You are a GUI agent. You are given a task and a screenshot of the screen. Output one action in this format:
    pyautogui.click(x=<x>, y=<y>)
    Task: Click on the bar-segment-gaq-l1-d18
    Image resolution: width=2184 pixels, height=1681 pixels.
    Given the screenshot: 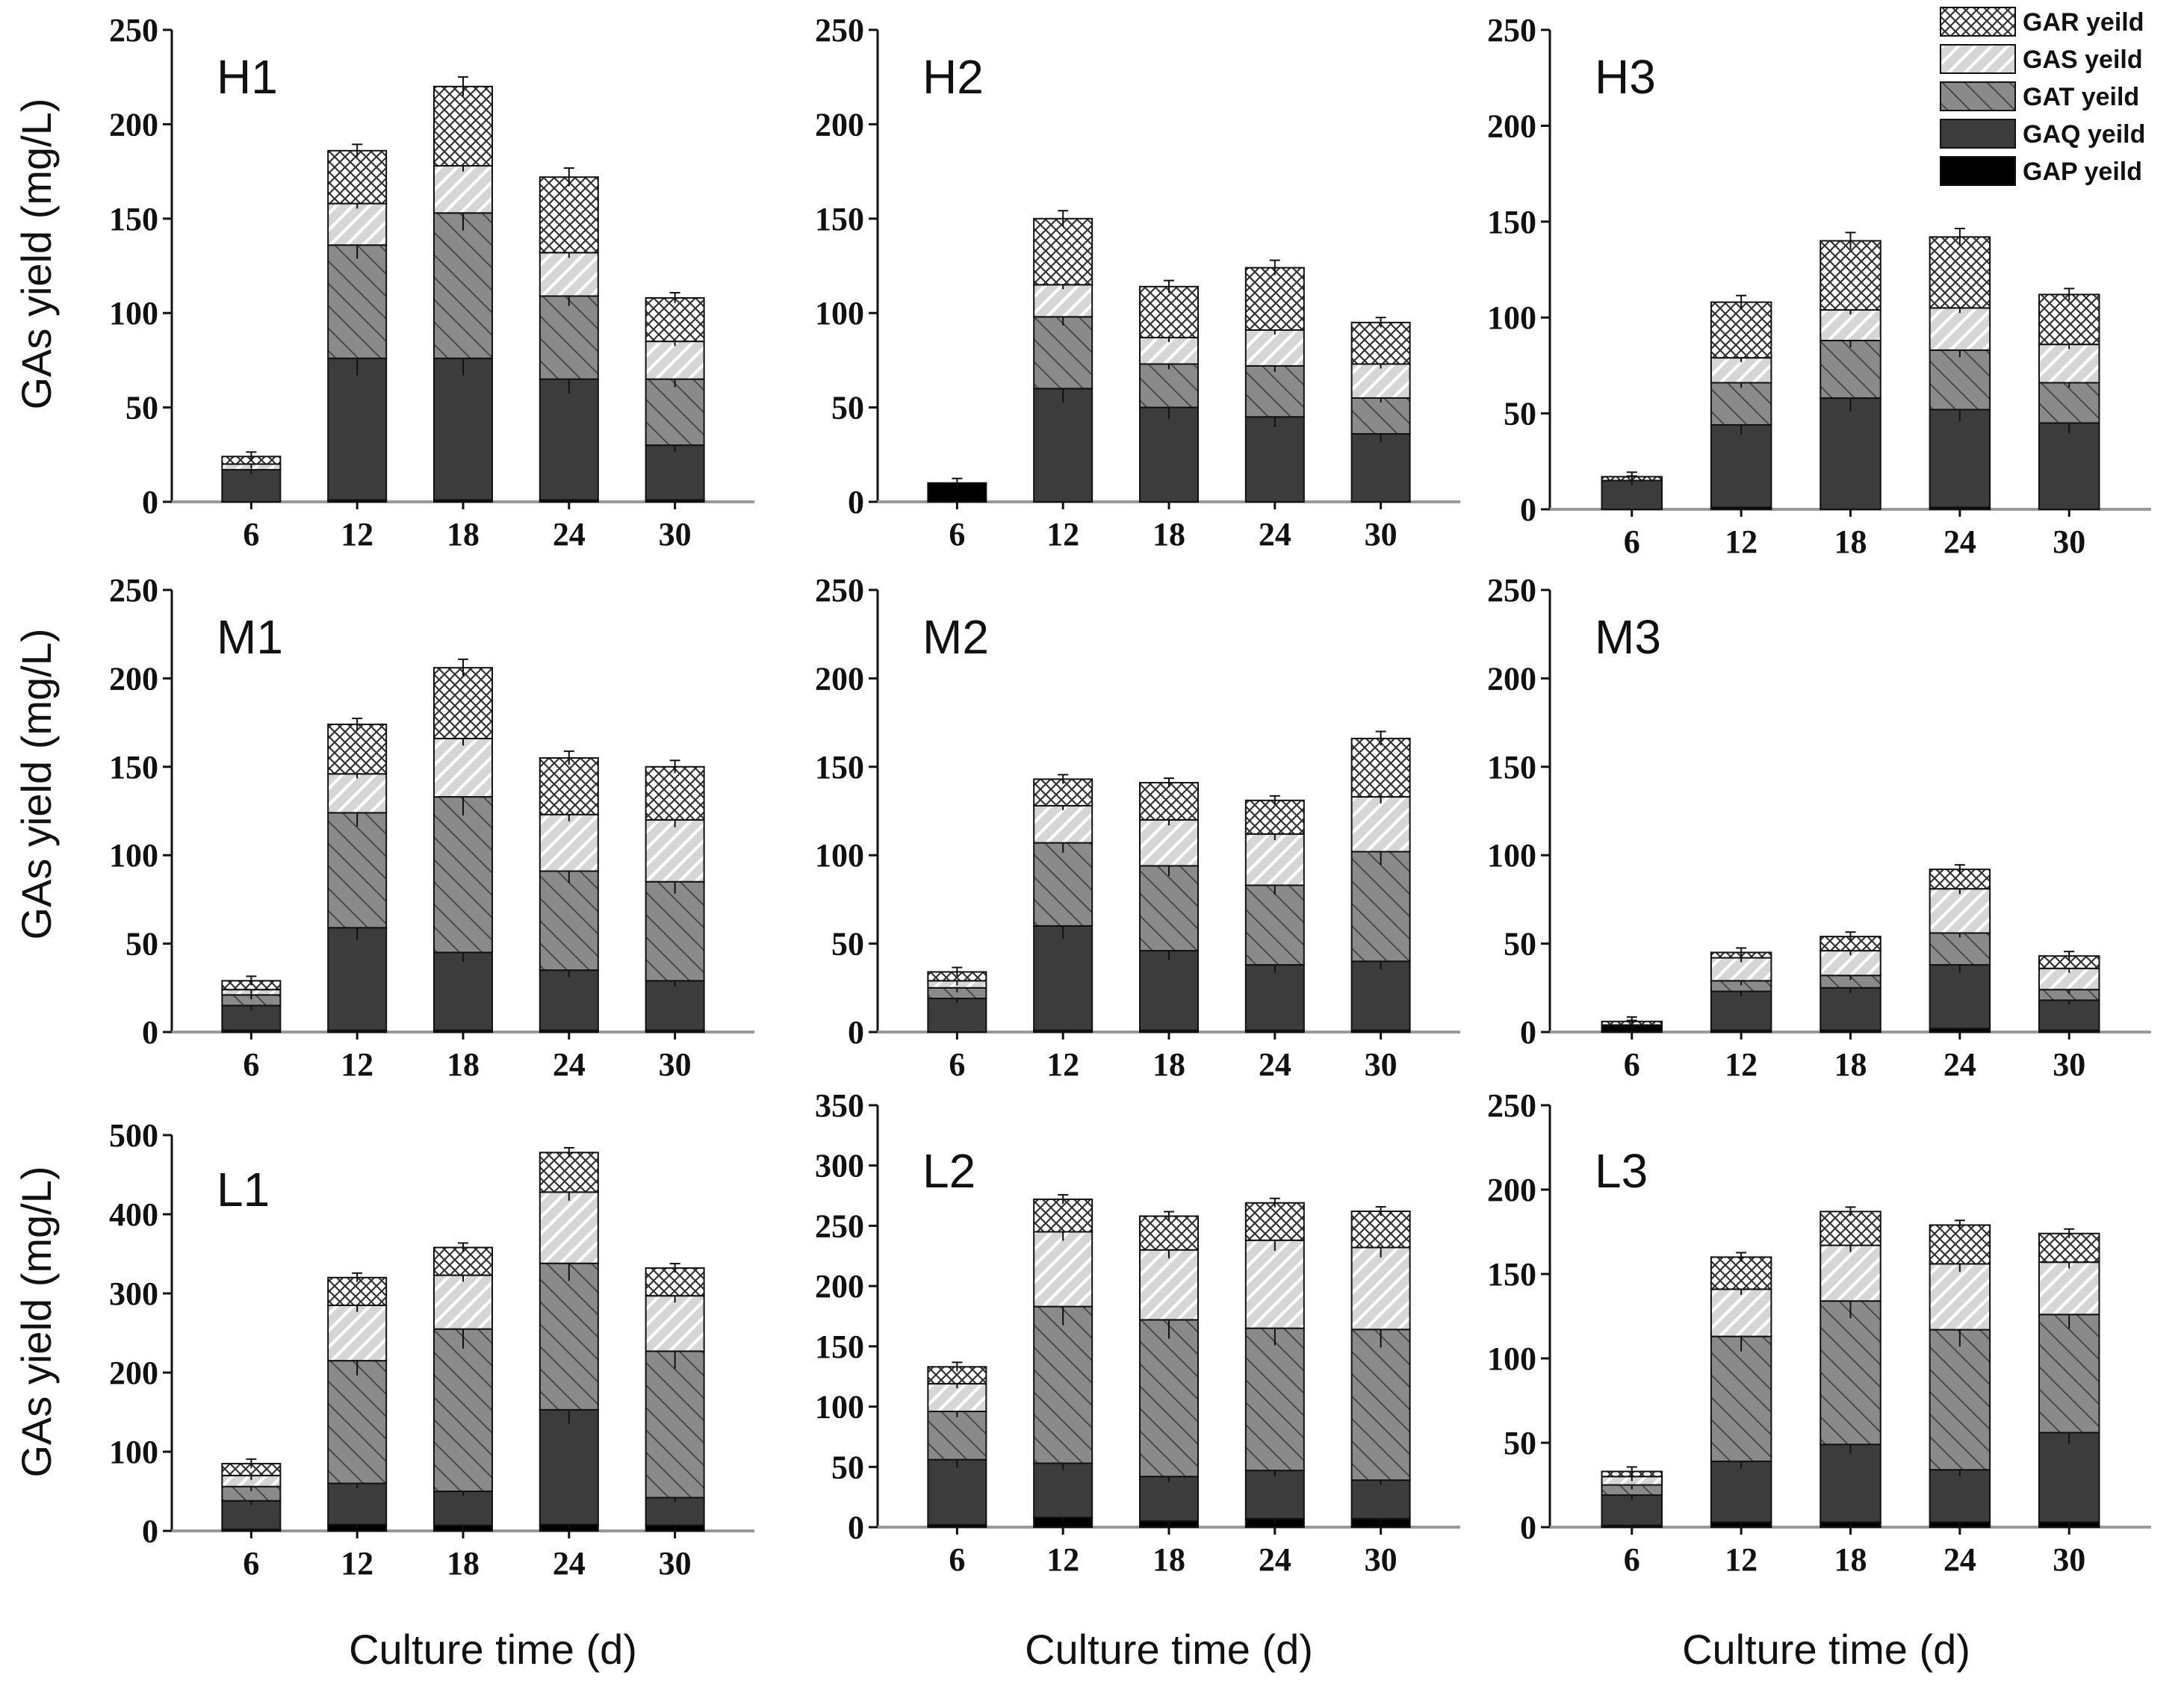 What is the action you would take?
    pyautogui.click(x=463, y=1508)
    